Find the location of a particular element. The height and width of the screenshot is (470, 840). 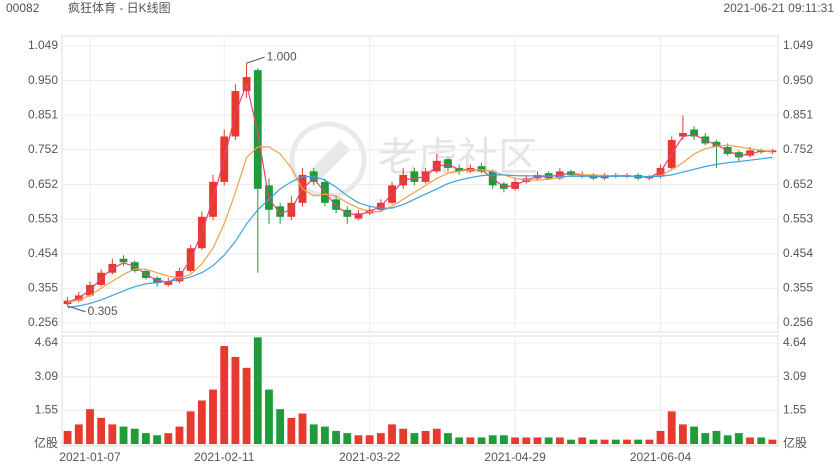

y-tick-label: 0.652 is located at coordinates (43, 184).